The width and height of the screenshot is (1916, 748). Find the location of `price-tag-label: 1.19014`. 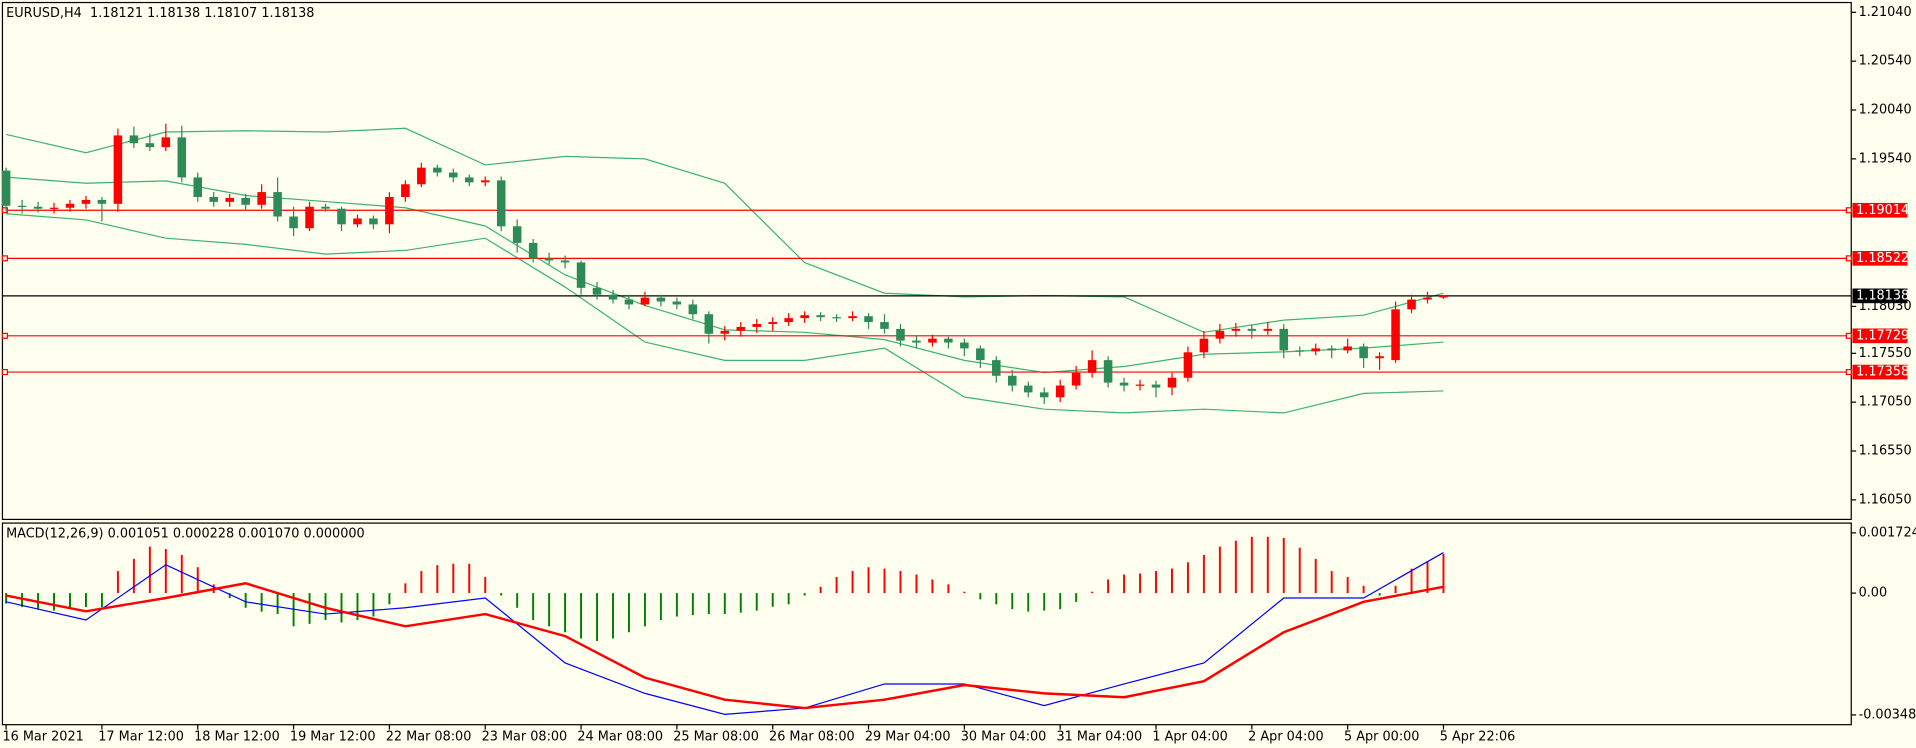

price-tag-label: 1.19014 is located at coordinates (1882, 210).